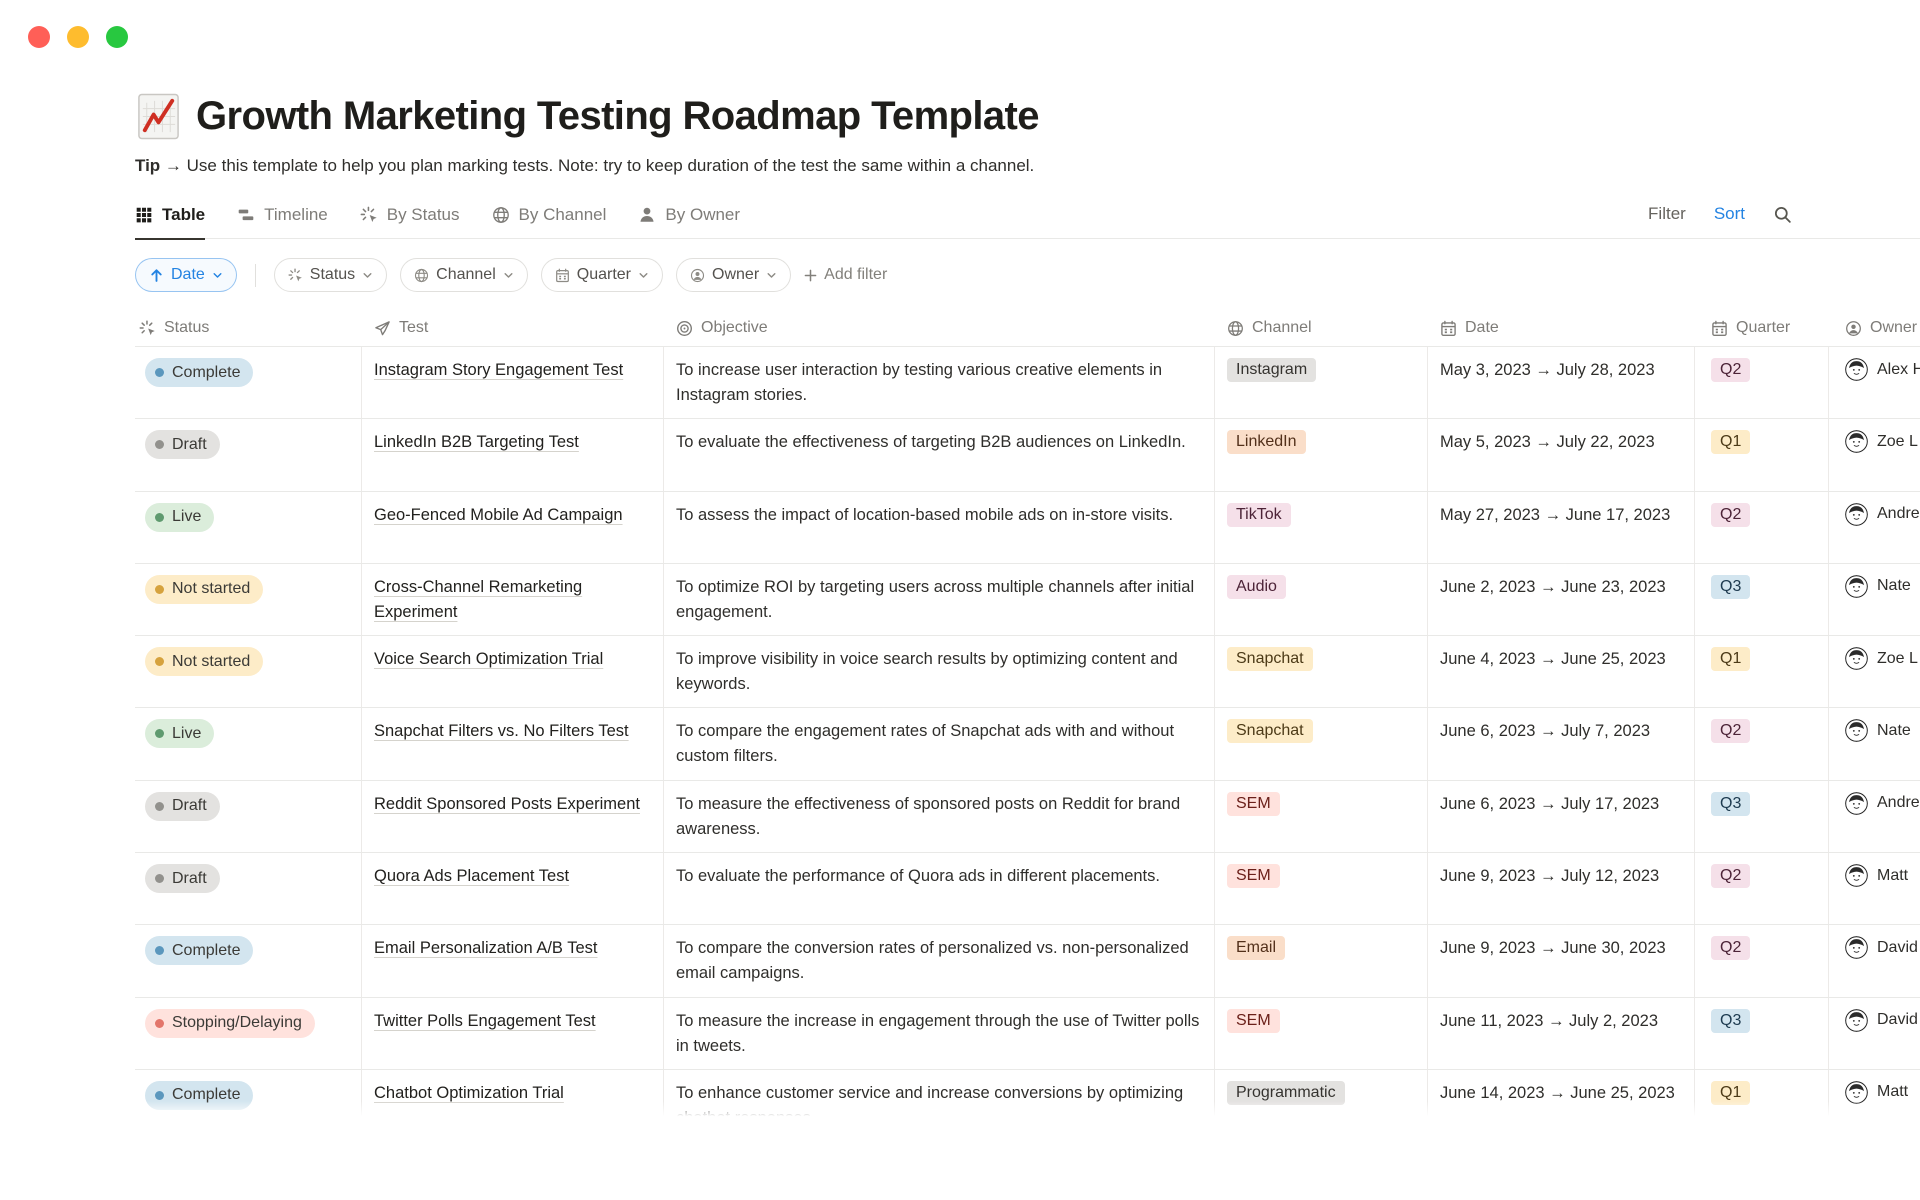  What do you see at coordinates (1762, 328) in the screenshot?
I see `column-header-quarter: Quarter` at bounding box center [1762, 328].